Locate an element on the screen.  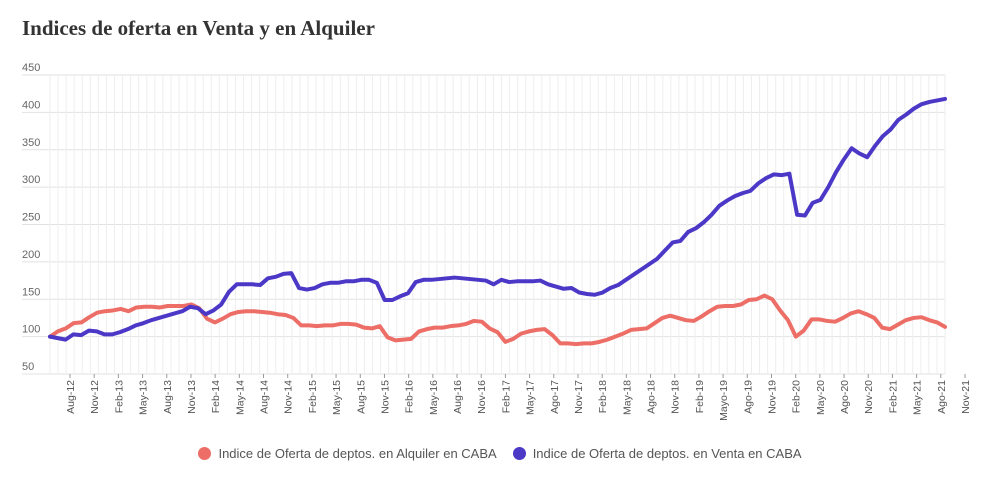
y-tick-label: 450 is located at coordinates (31, 68).